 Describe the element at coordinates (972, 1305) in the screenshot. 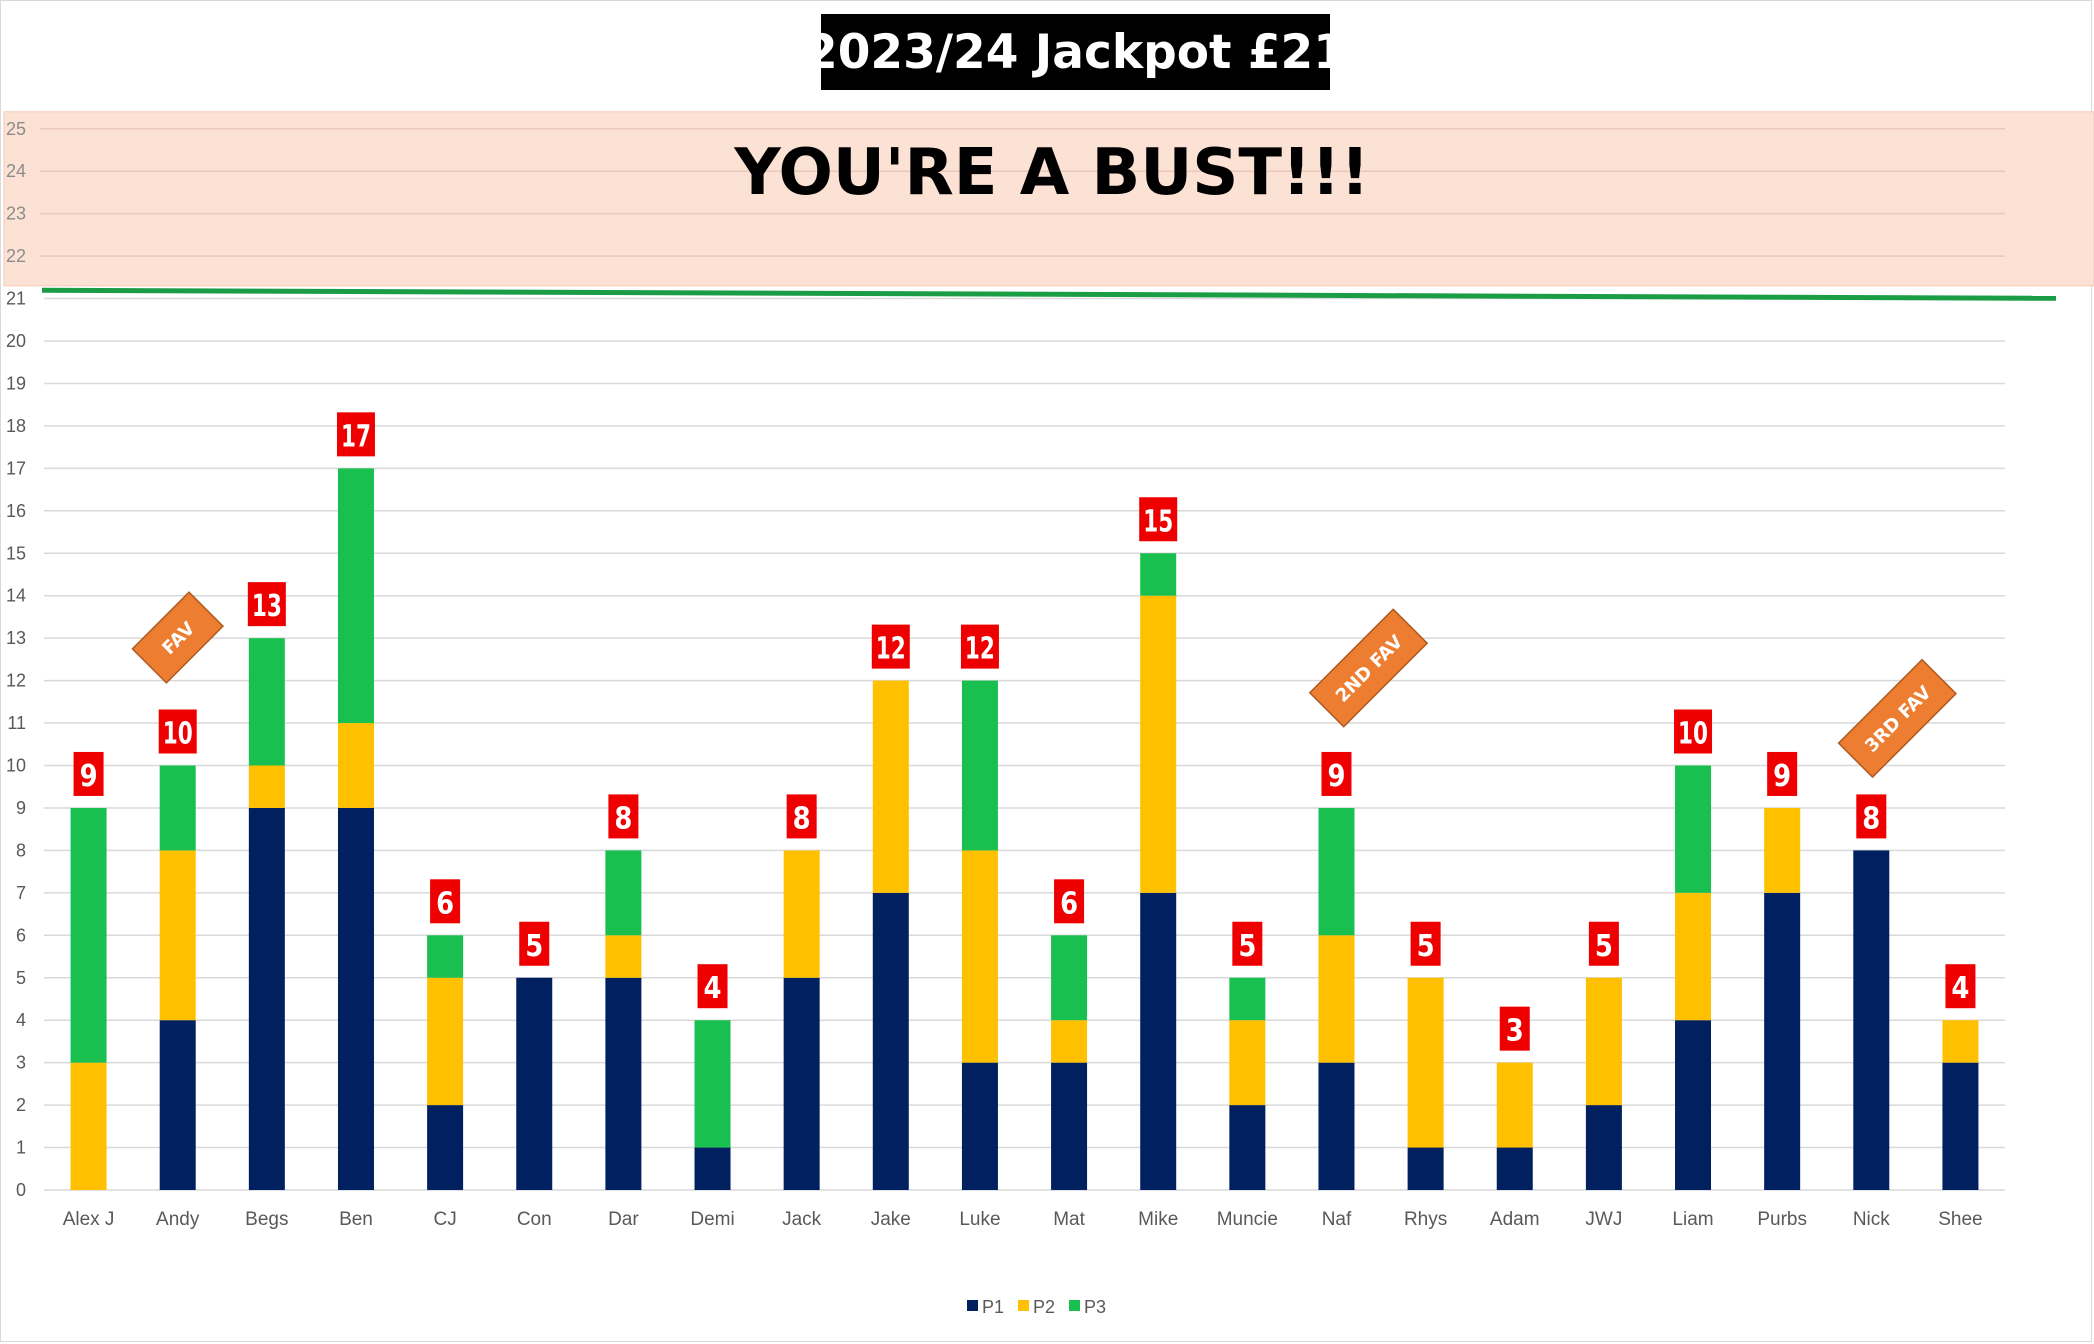

I see `legend-swatch-p1` at that location.